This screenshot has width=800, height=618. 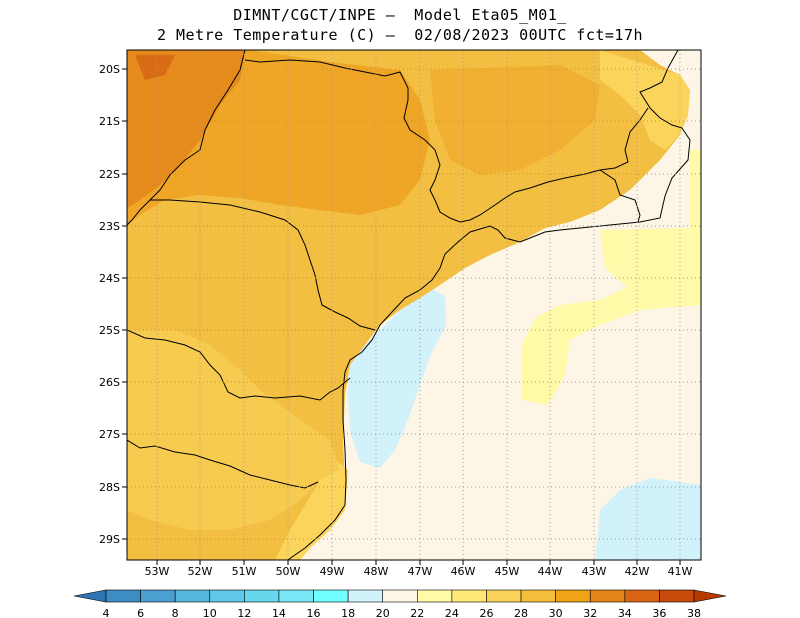 I want to click on colorbar-label: 26, so click(x=486, y=612).